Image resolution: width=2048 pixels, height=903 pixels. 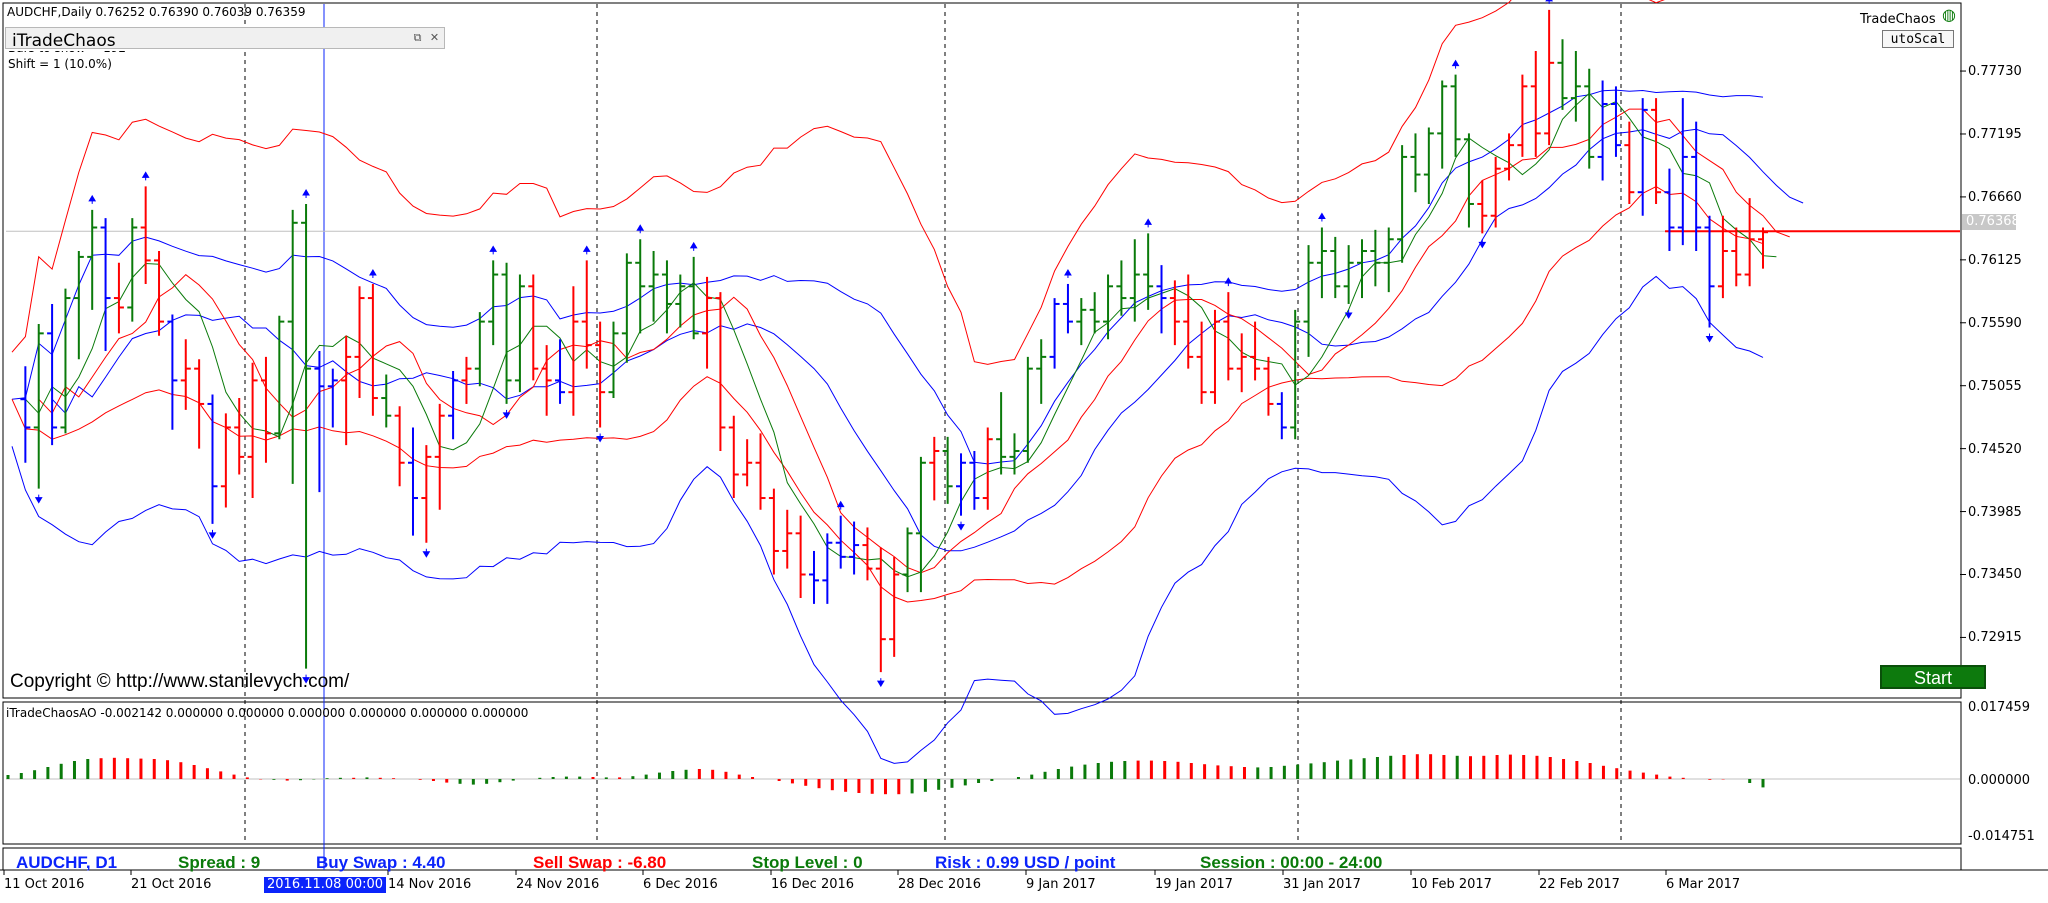 I want to click on date-tick-label: 6 Mar 2017, so click(x=1703, y=884).